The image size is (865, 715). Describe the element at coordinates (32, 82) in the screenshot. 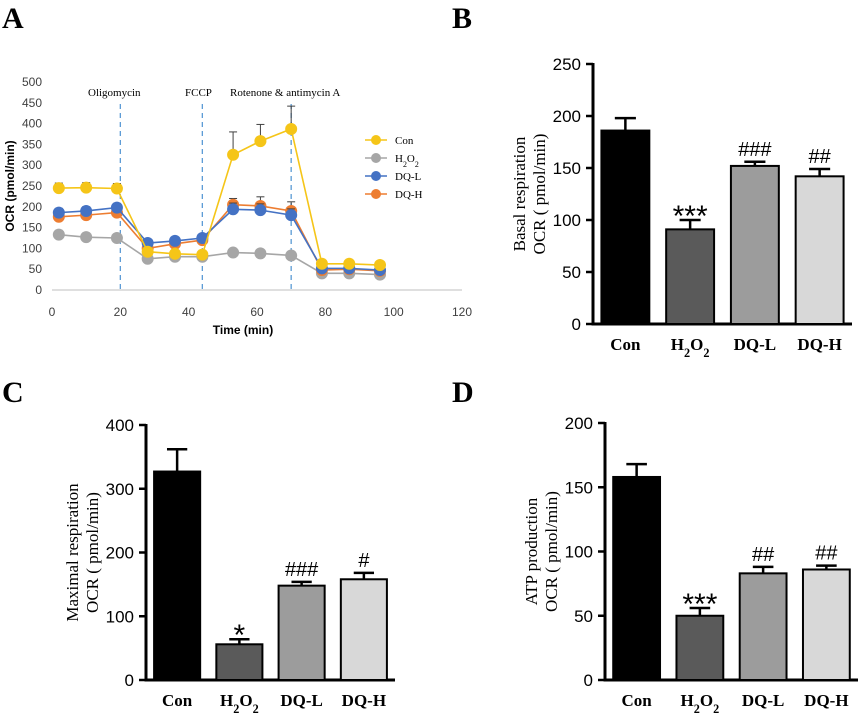

I see `y-tick-label: 500` at that location.